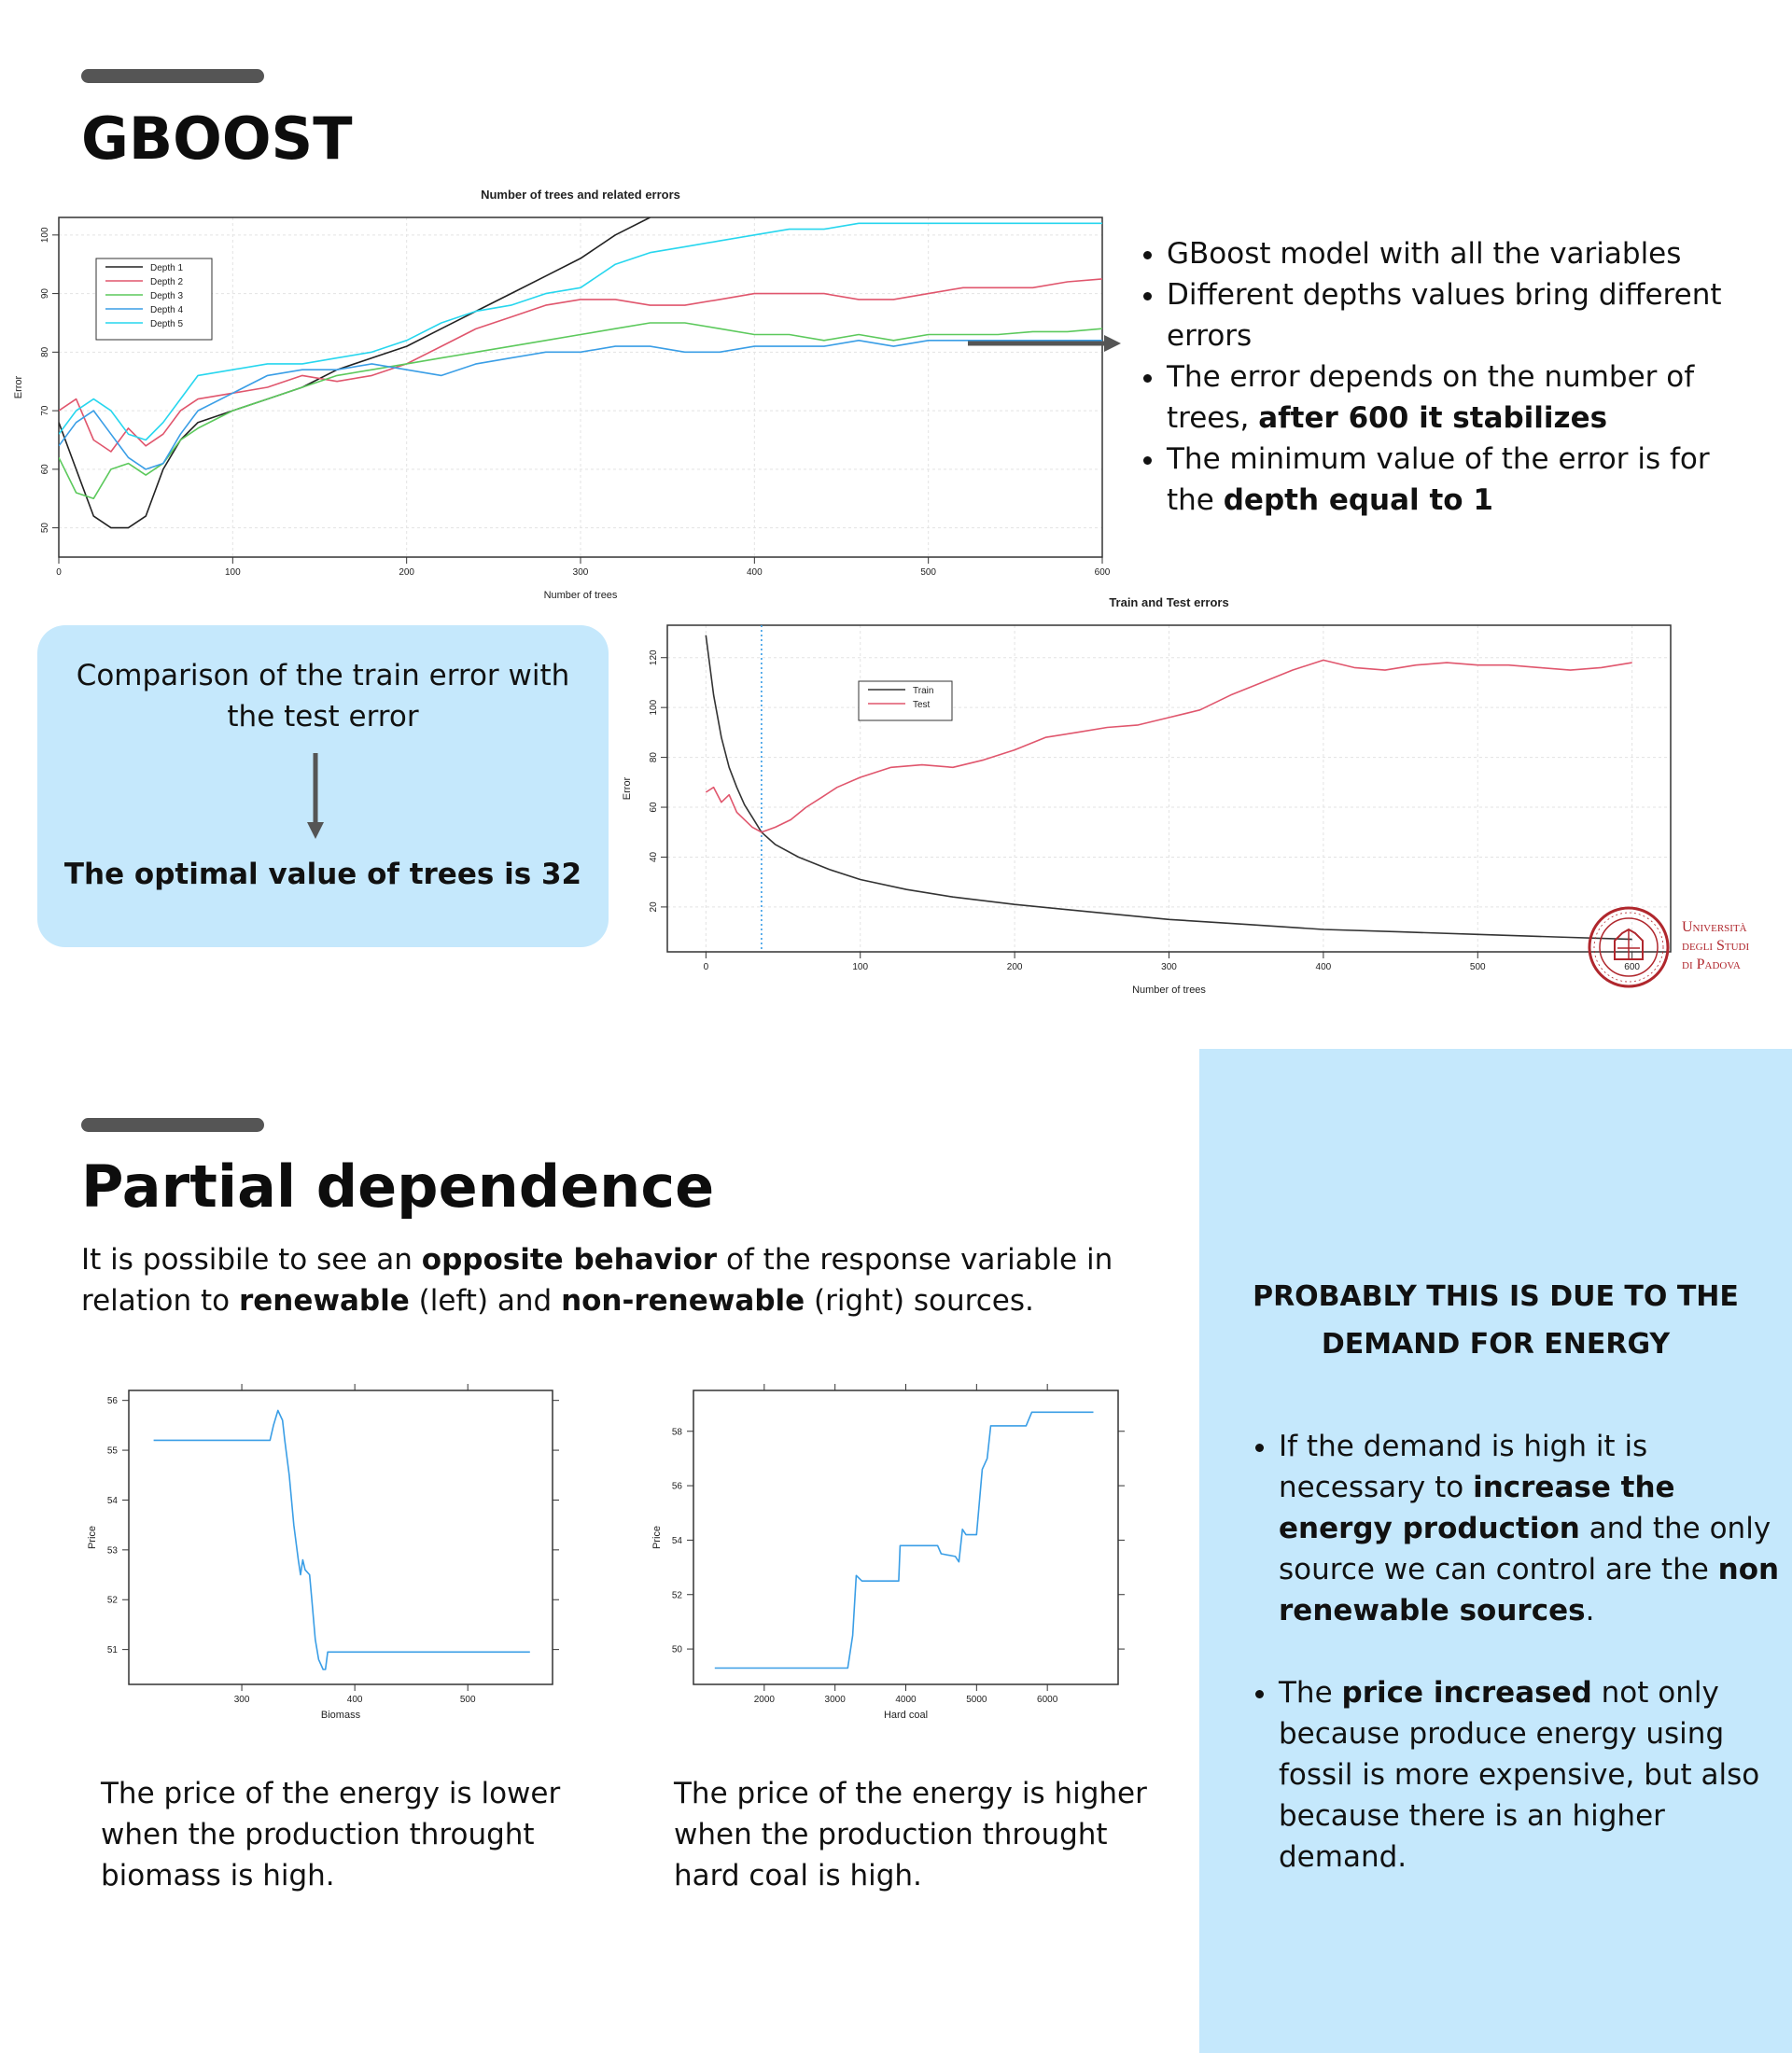 This screenshot has height=2053, width=1792. I want to click on text-segment: of the response variable in relation to, so click(597, 1280).